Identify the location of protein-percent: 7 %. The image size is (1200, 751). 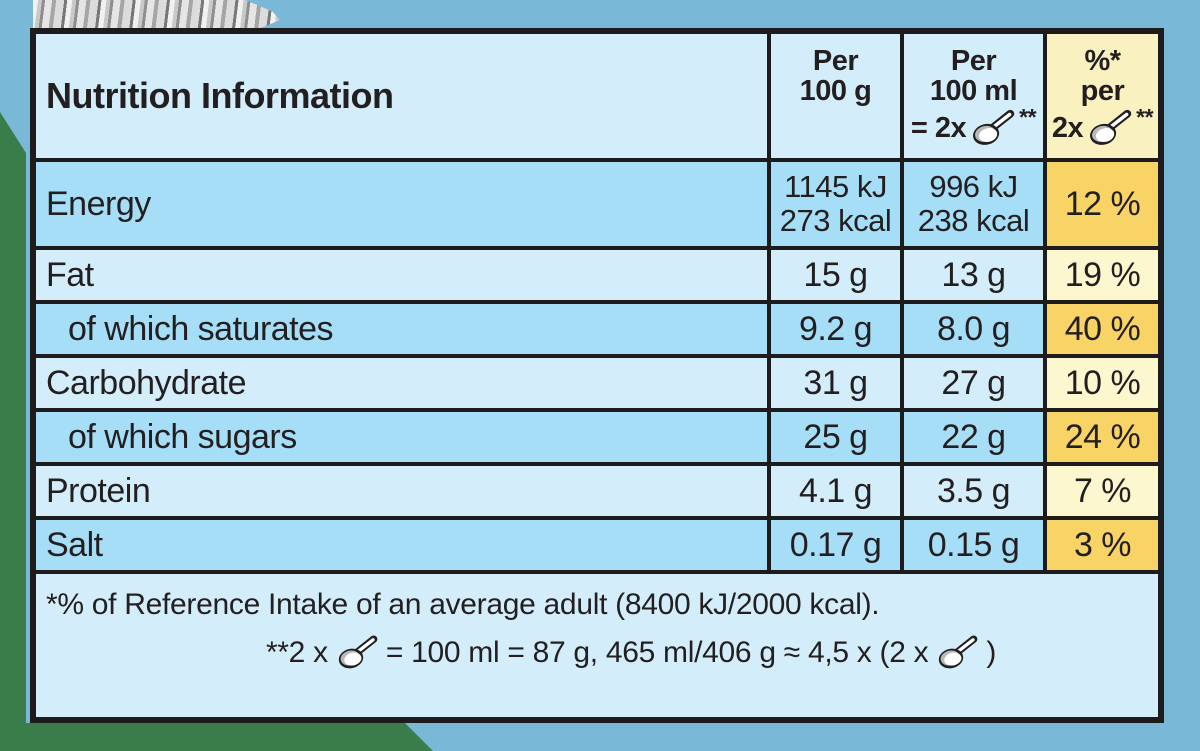
(1102, 491).